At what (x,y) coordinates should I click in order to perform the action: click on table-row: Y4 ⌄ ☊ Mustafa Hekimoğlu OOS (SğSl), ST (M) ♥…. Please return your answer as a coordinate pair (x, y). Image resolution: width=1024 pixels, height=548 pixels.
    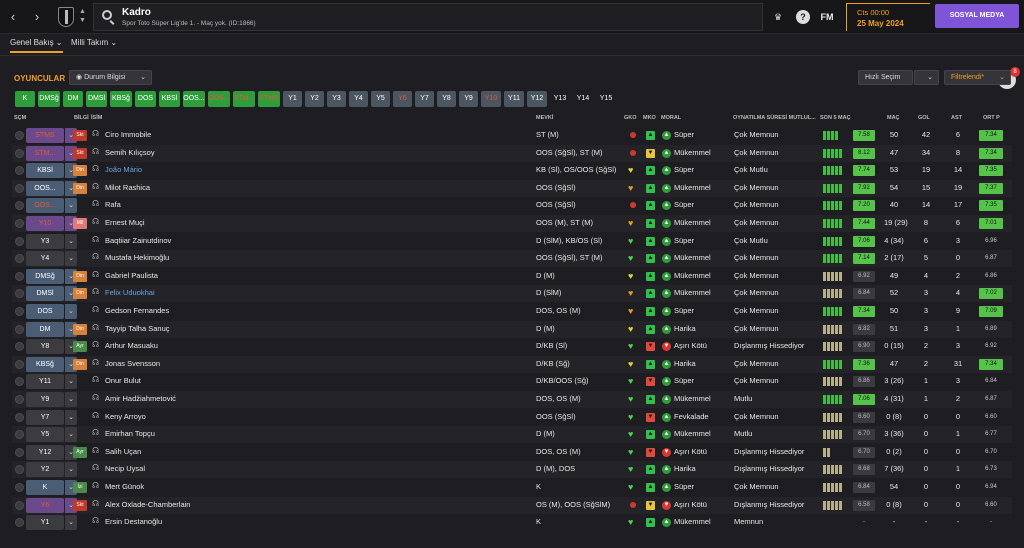
    Looking at the image, I should click on (512, 259).